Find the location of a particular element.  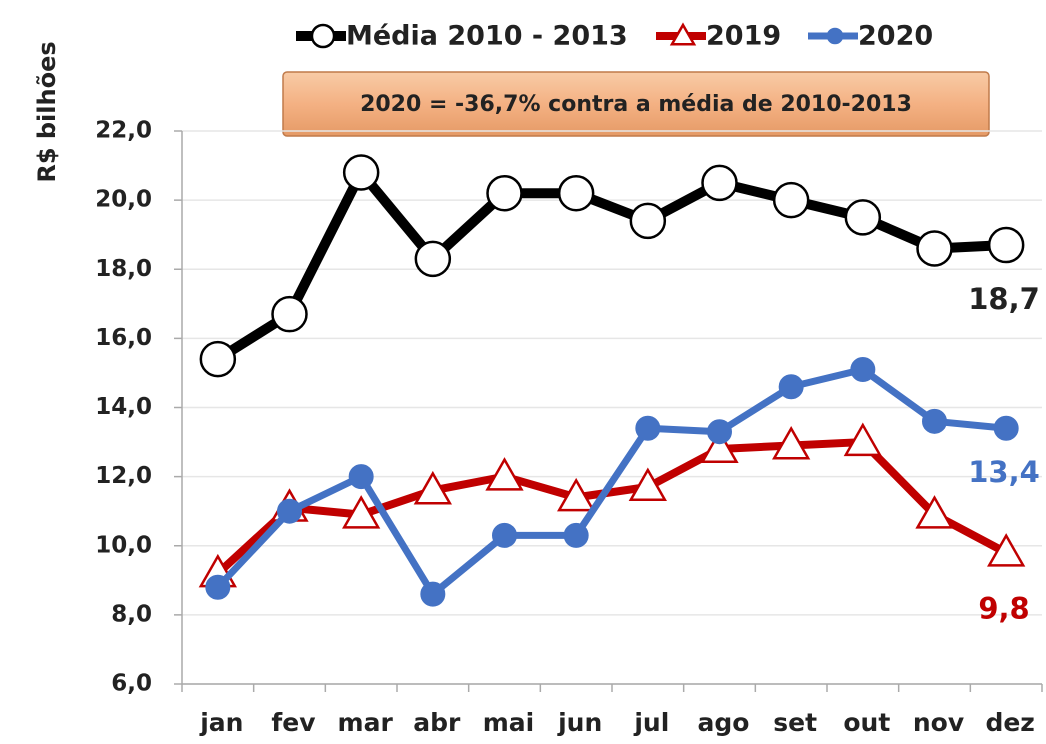

series-line is located at coordinates (612, 507).